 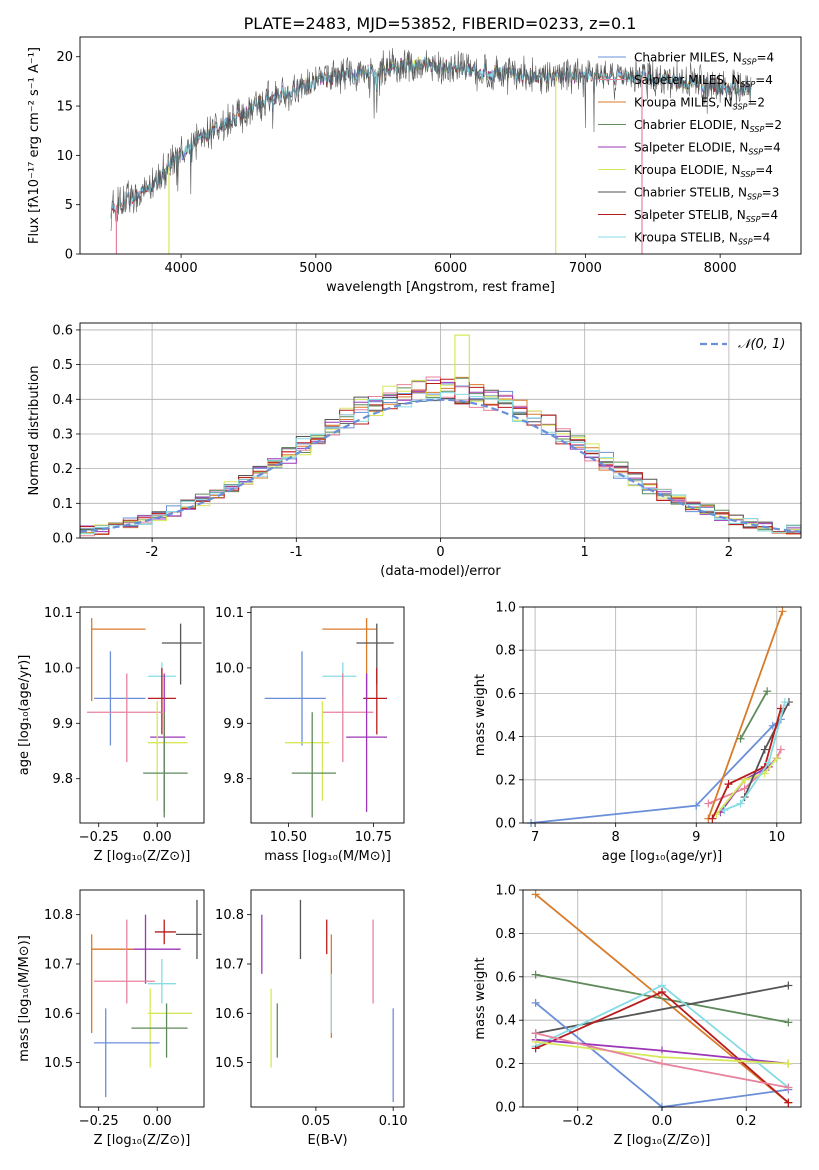 I want to click on y-tick-label: 20, so click(x=64, y=57).